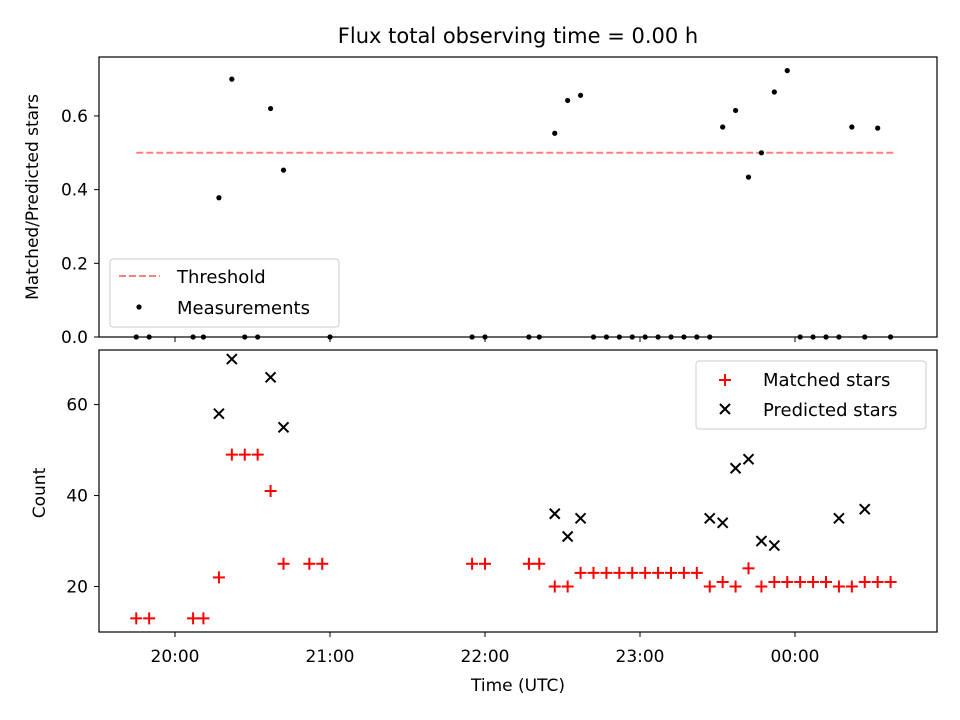  I want to click on bottom-legend: Matched stars Predicted stars, so click(811, 395).